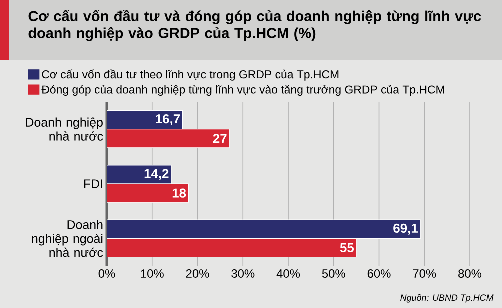  What do you see at coordinates (156, 174) in the screenshot?
I see `data-label: 14,2` at bounding box center [156, 174].